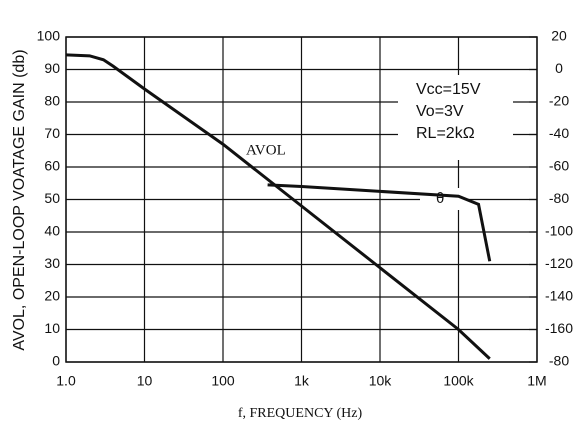 This screenshot has height=432, width=585. I want to click on x-tick-label: 10k, so click(381, 381).